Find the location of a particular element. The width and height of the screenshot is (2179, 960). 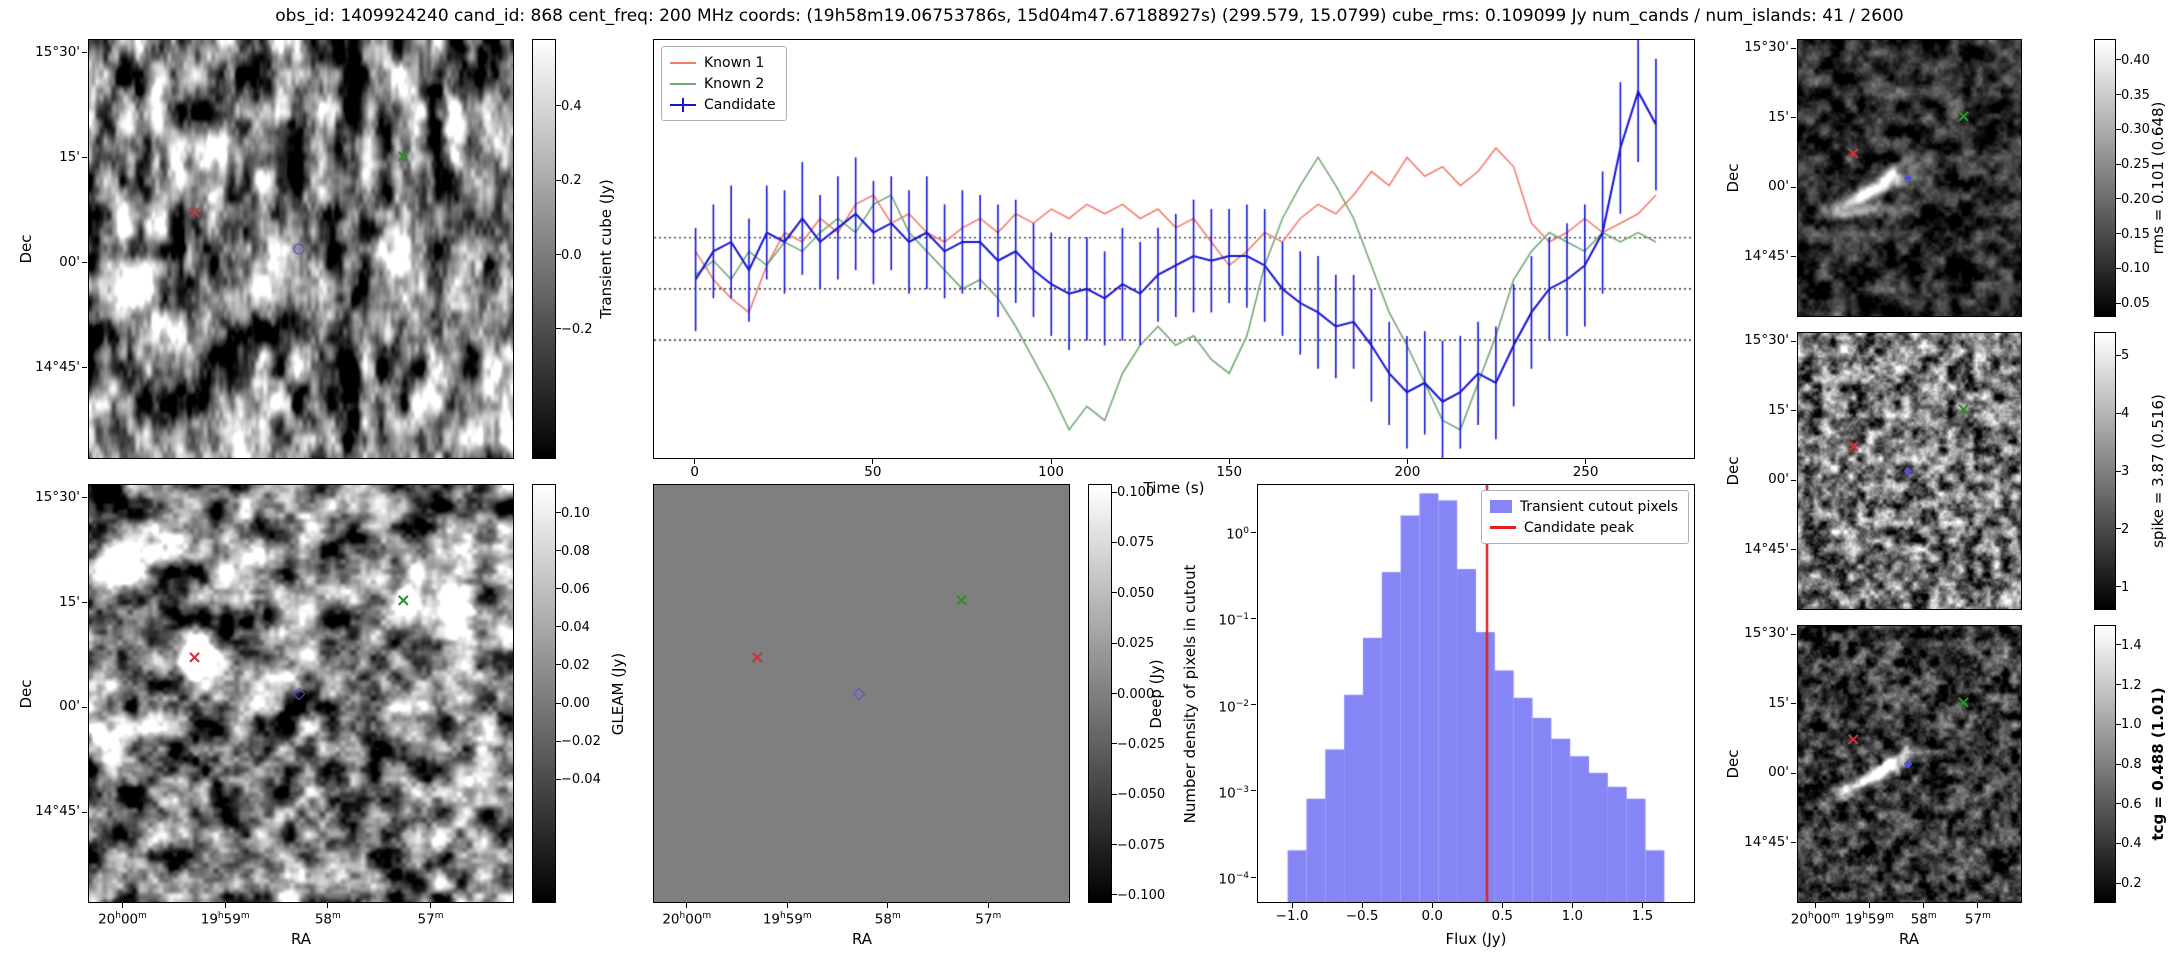

tick-label: 0 is located at coordinates (694, 472).